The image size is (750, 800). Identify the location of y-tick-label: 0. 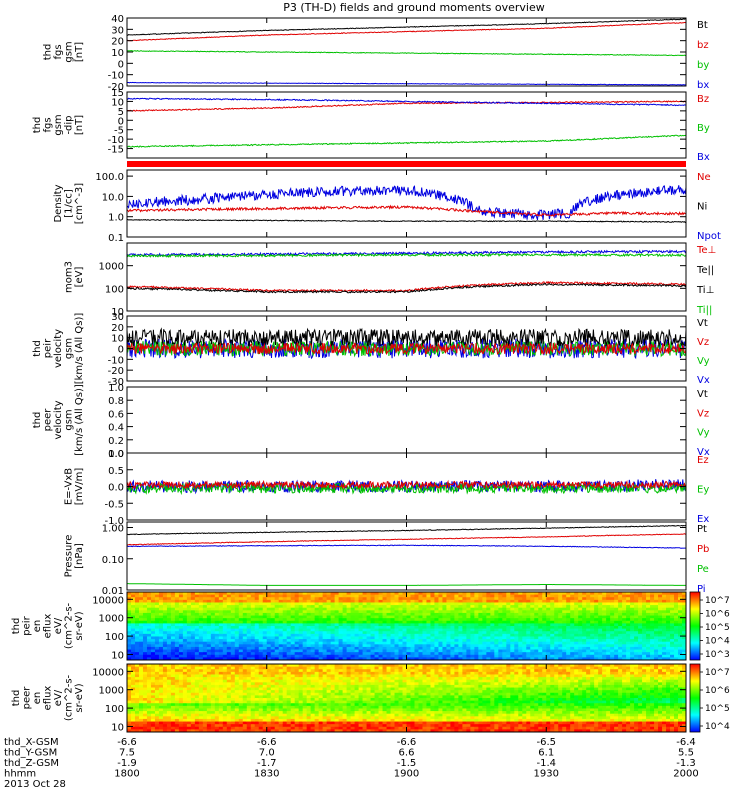
(121, 64).